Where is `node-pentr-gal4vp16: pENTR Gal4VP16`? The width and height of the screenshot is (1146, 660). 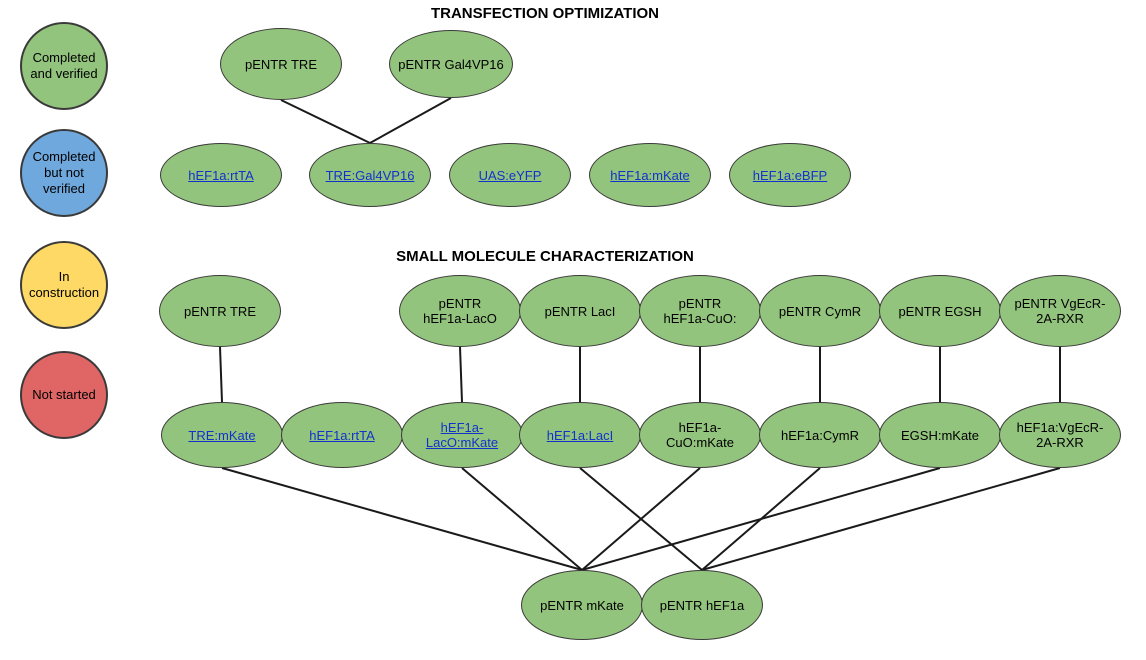 node-pentr-gal4vp16: pENTR Gal4VP16 is located at coordinates (451, 64).